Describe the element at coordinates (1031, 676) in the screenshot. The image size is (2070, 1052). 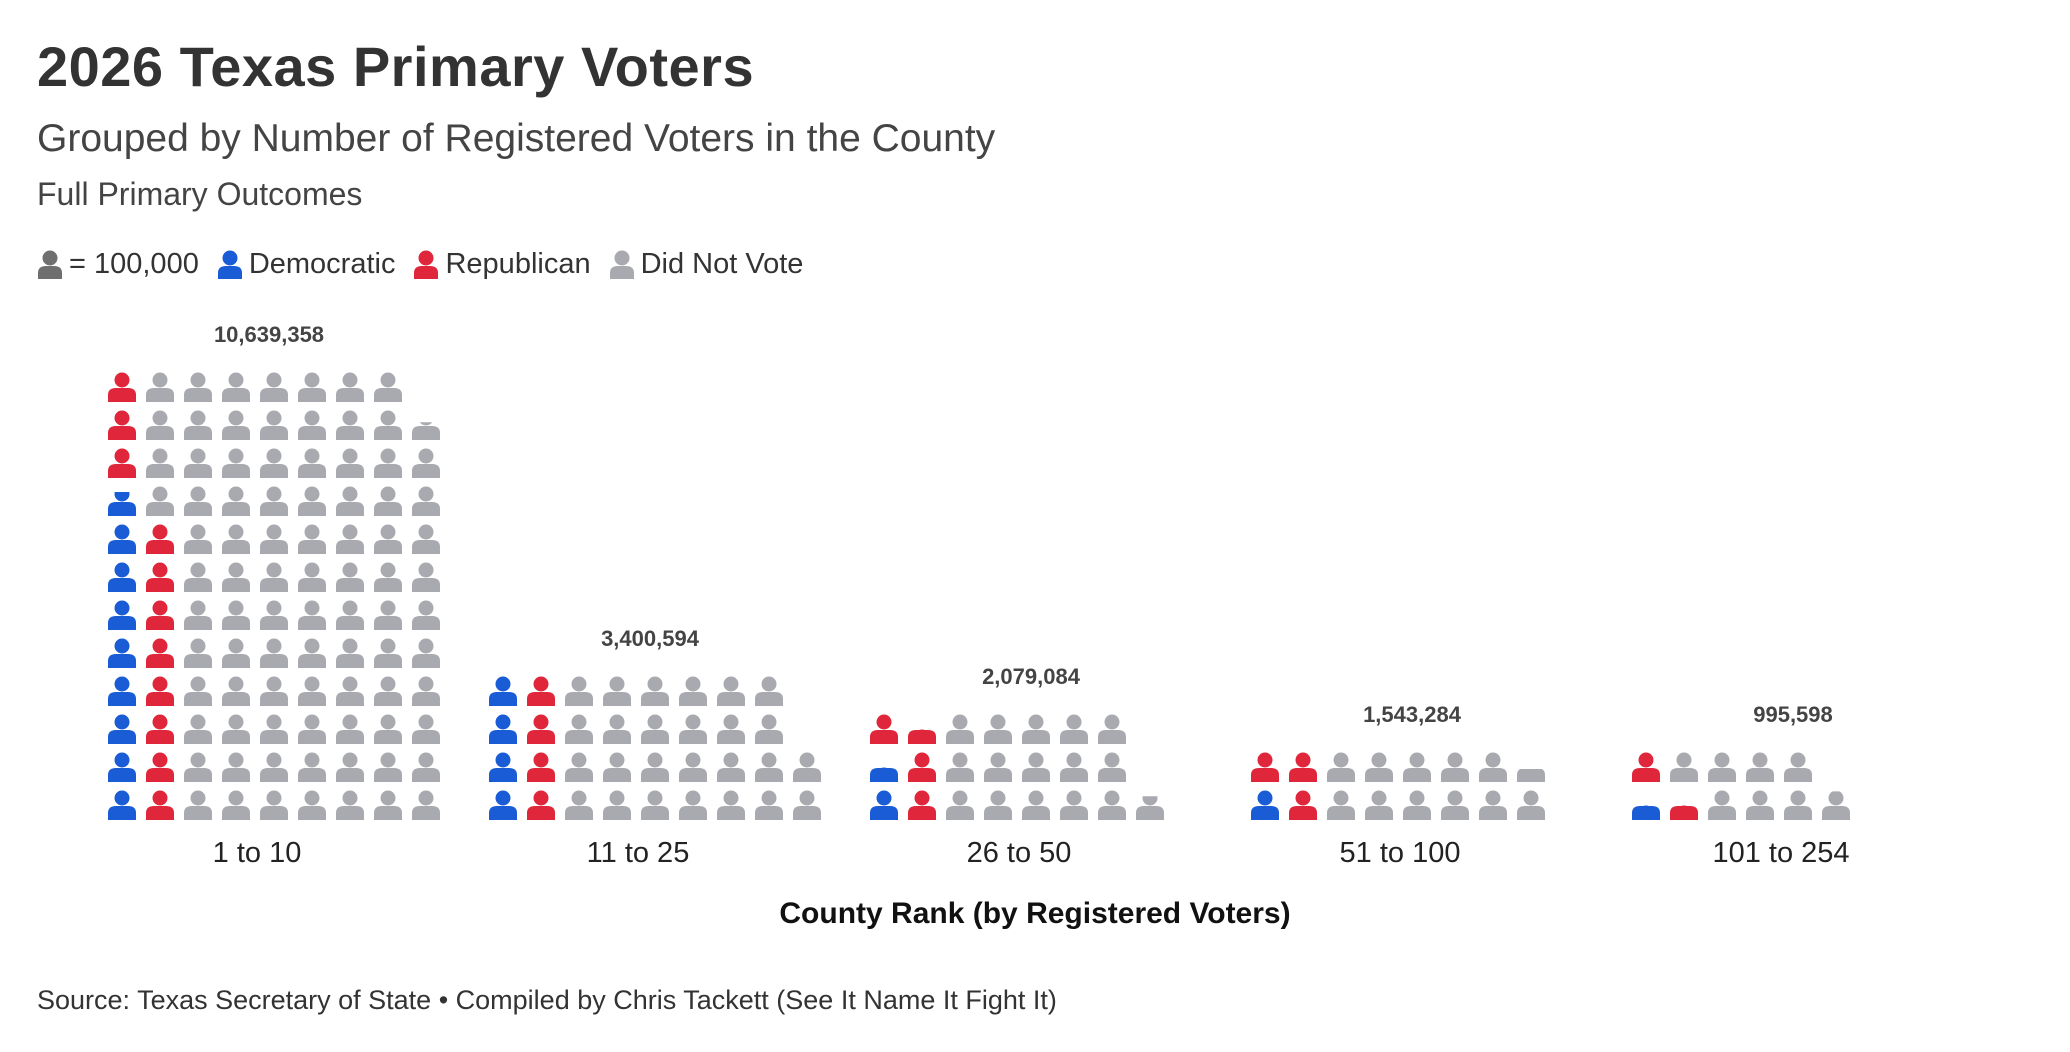
I see `total-label: 2,079,084` at that location.